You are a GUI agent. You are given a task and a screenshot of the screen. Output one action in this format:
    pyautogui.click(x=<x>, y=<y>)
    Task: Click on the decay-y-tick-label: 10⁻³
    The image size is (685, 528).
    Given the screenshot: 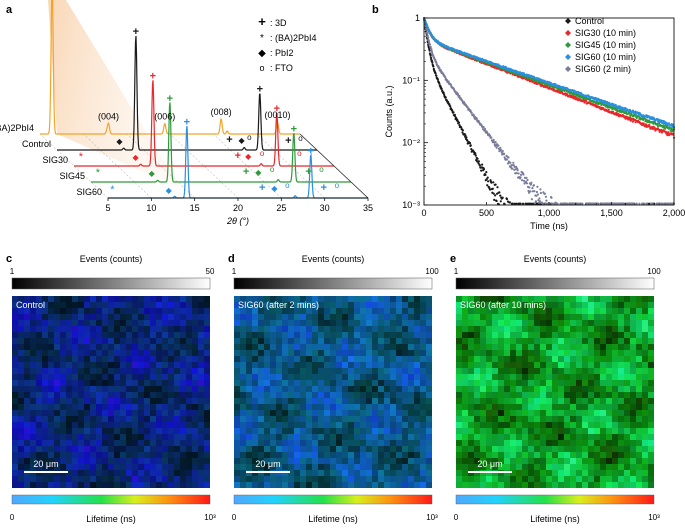 What is the action you would take?
    pyautogui.click(x=411, y=205)
    